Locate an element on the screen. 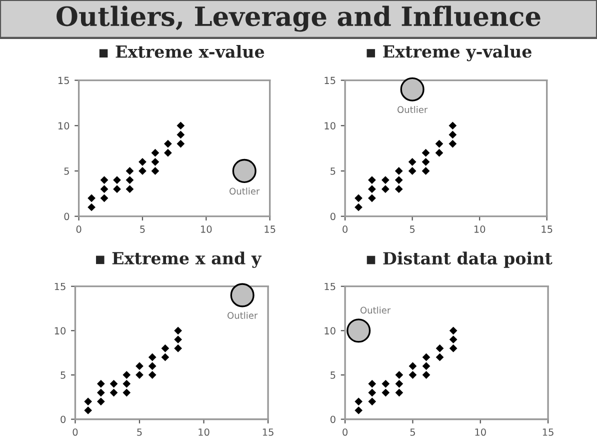 The height and width of the screenshot is (446, 597). chart-title: ▪ Extreme y-value is located at coordinates (449, 53).